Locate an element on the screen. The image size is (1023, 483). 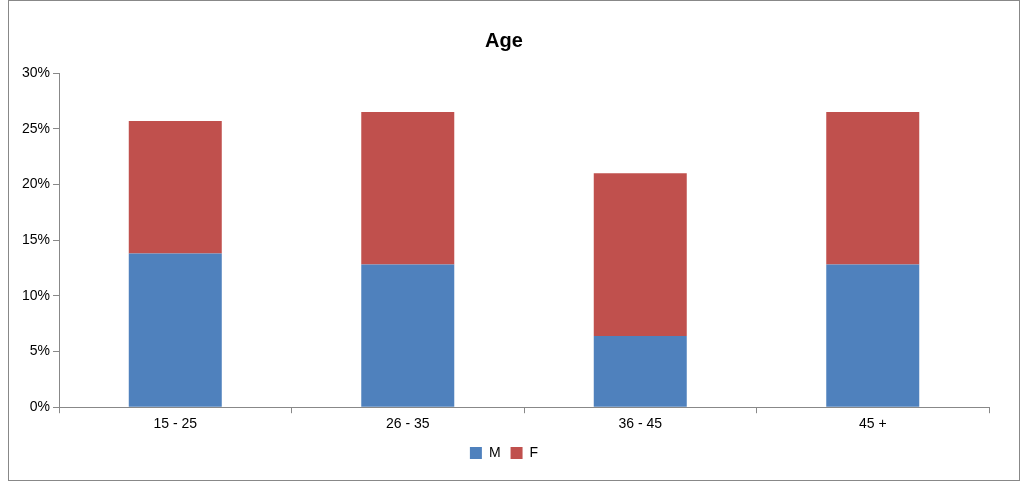
chart-title: Age is located at coordinates (504, 39).